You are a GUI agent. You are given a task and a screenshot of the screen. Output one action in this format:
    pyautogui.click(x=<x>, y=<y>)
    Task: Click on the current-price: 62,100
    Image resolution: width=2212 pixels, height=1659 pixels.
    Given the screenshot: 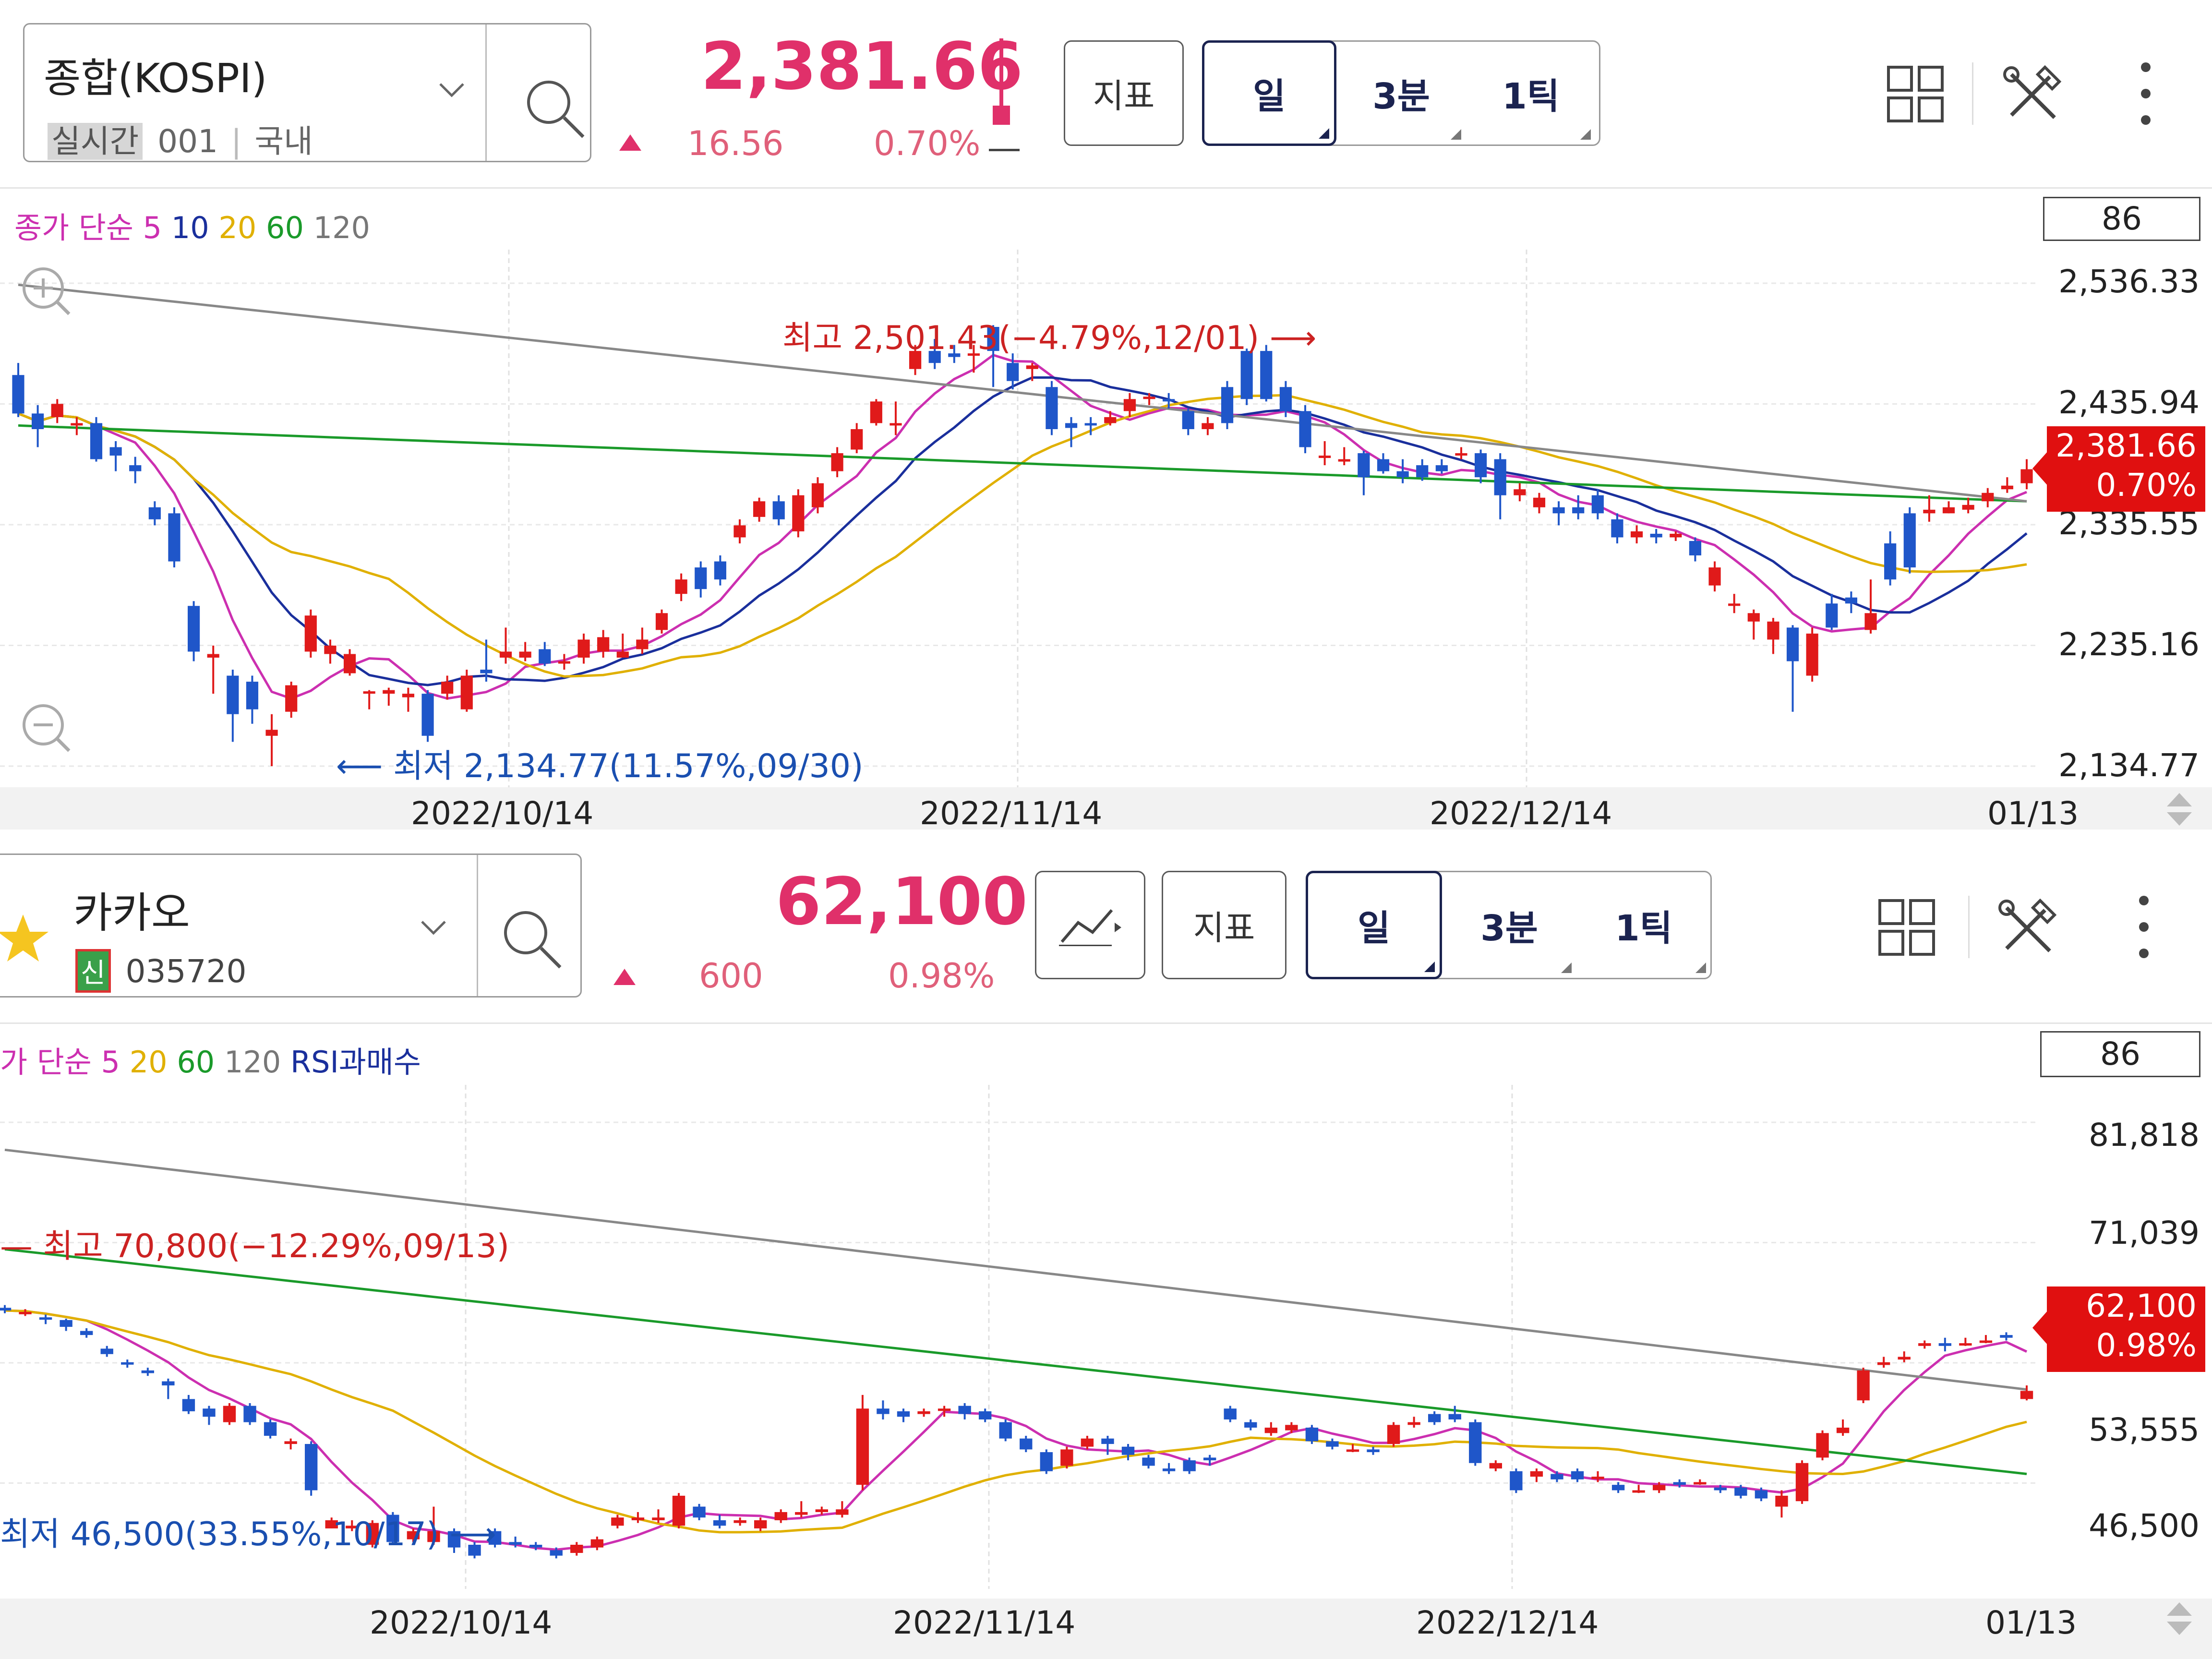 What is the action you would take?
    pyautogui.click(x=902, y=902)
    